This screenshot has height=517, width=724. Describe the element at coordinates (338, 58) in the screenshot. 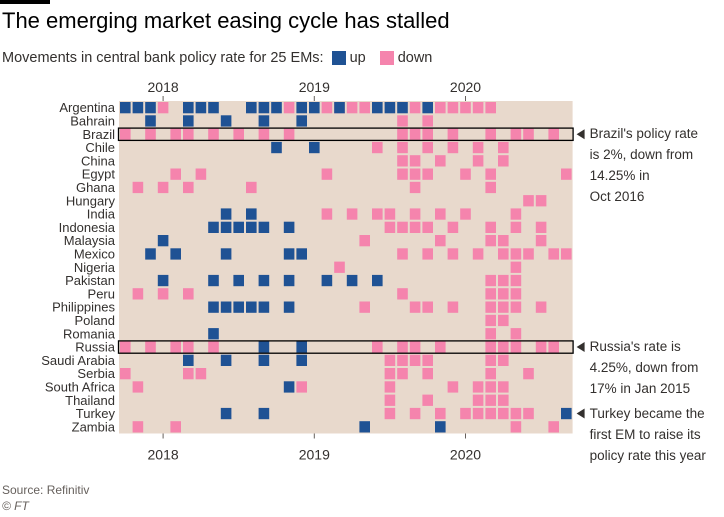

I see `legend-swatch-up` at that location.